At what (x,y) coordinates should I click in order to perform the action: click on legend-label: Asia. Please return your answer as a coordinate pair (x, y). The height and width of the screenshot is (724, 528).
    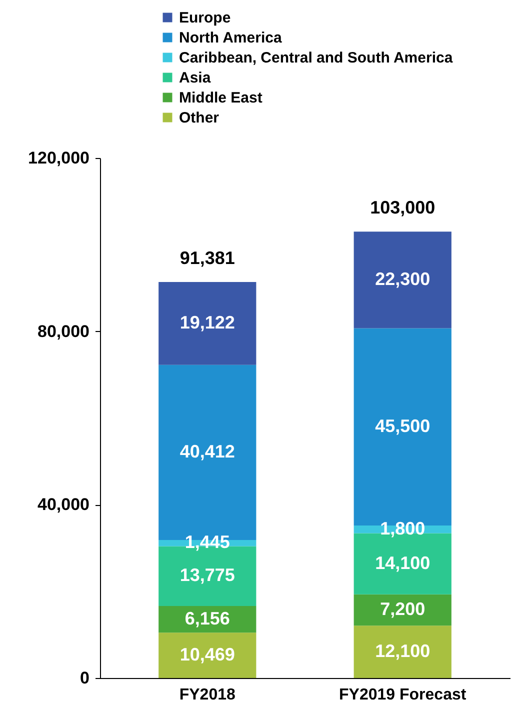
    Looking at the image, I should click on (195, 78).